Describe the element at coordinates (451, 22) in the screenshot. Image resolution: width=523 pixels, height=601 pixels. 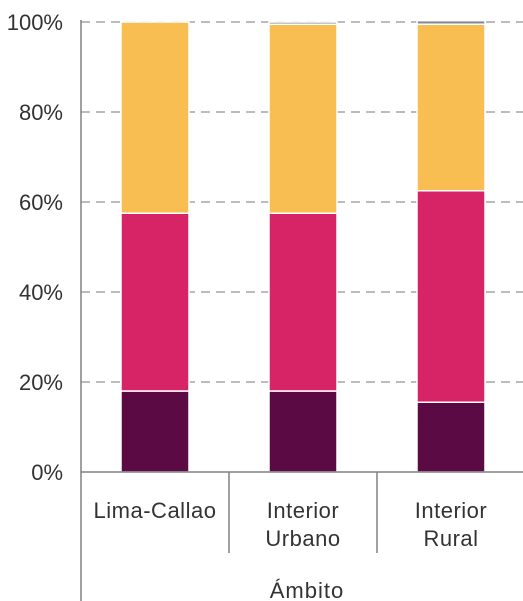
I see `bar-segment-s3-c2` at that location.